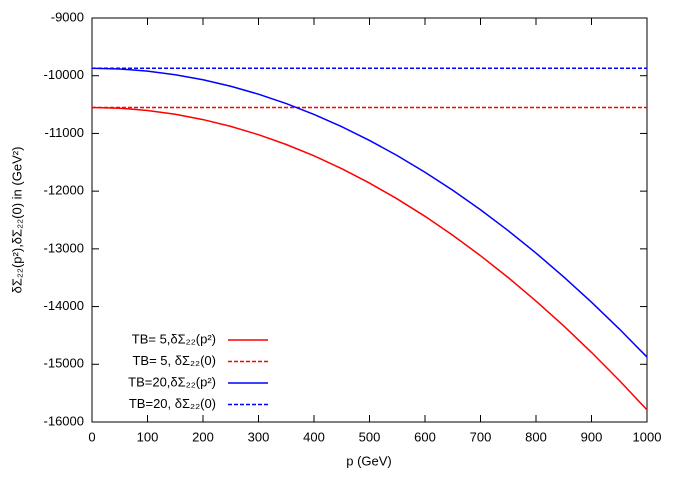 The height and width of the screenshot is (477, 674). What do you see at coordinates (16, 220) in the screenshot?
I see `y-axis-label: δΣ₂₂(p²),δΣ₂₂(0) in (GeV²)` at bounding box center [16, 220].